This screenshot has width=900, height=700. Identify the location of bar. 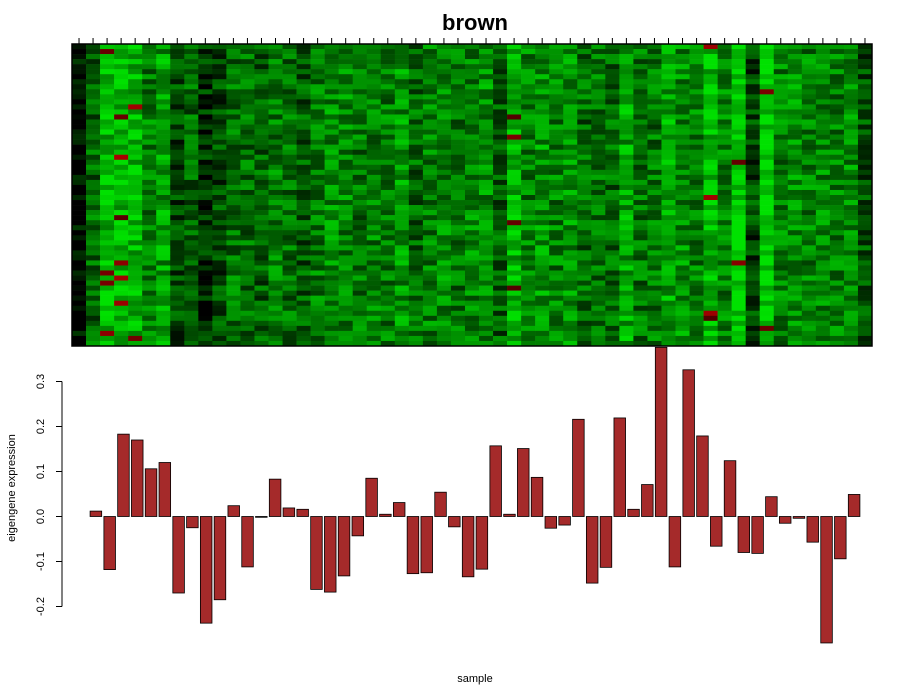
(316, 553).